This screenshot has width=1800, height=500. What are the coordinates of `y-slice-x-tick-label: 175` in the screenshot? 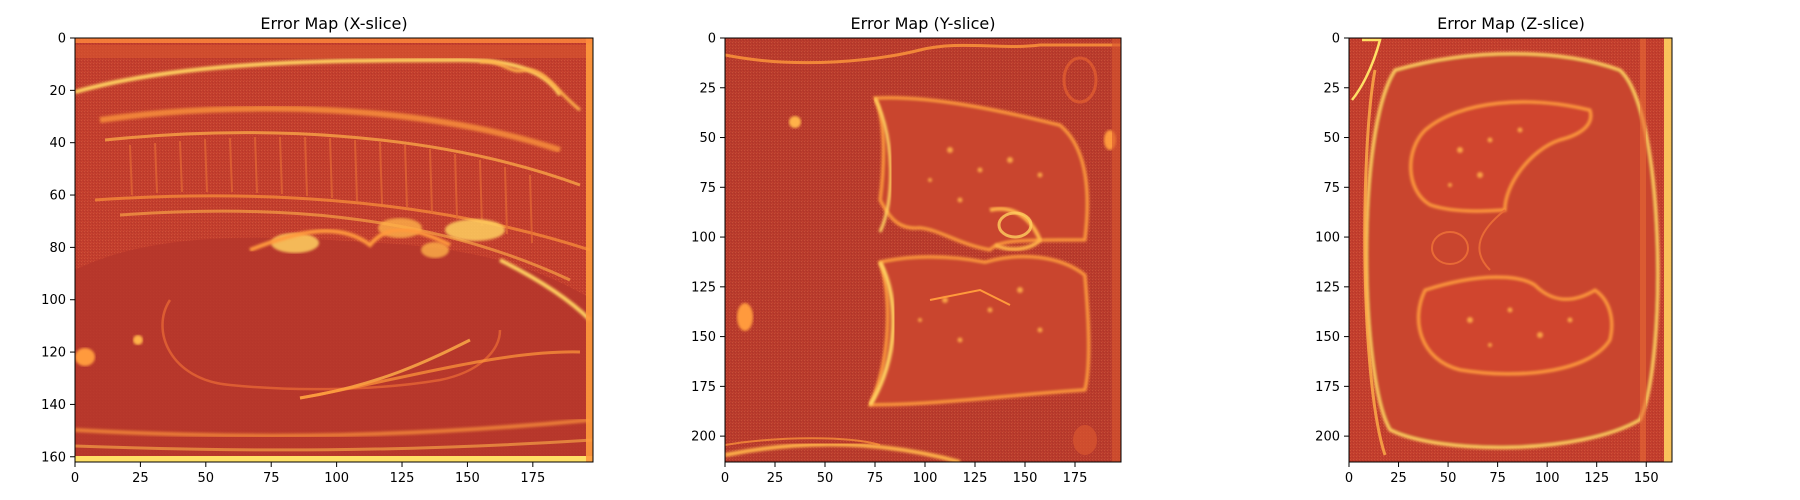 It's located at (1075, 478).